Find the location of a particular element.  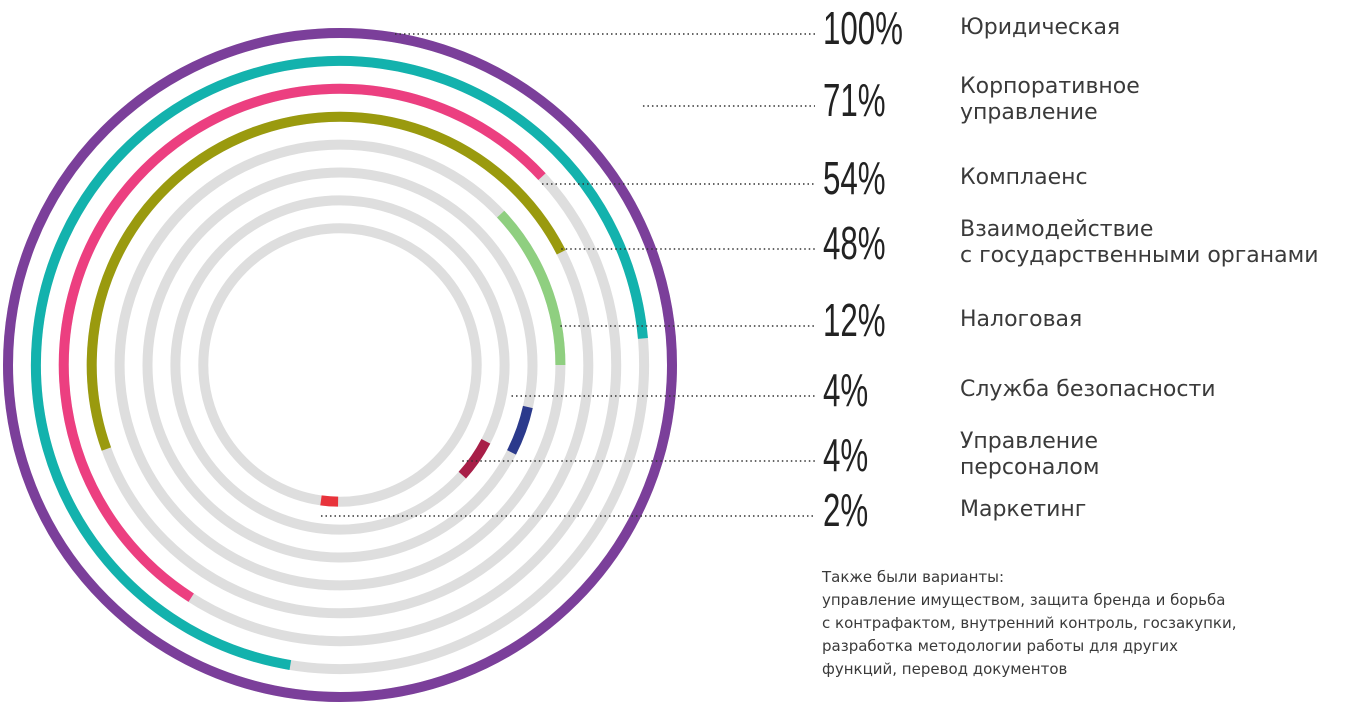

value-label: 48% is located at coordinates (854, 243).